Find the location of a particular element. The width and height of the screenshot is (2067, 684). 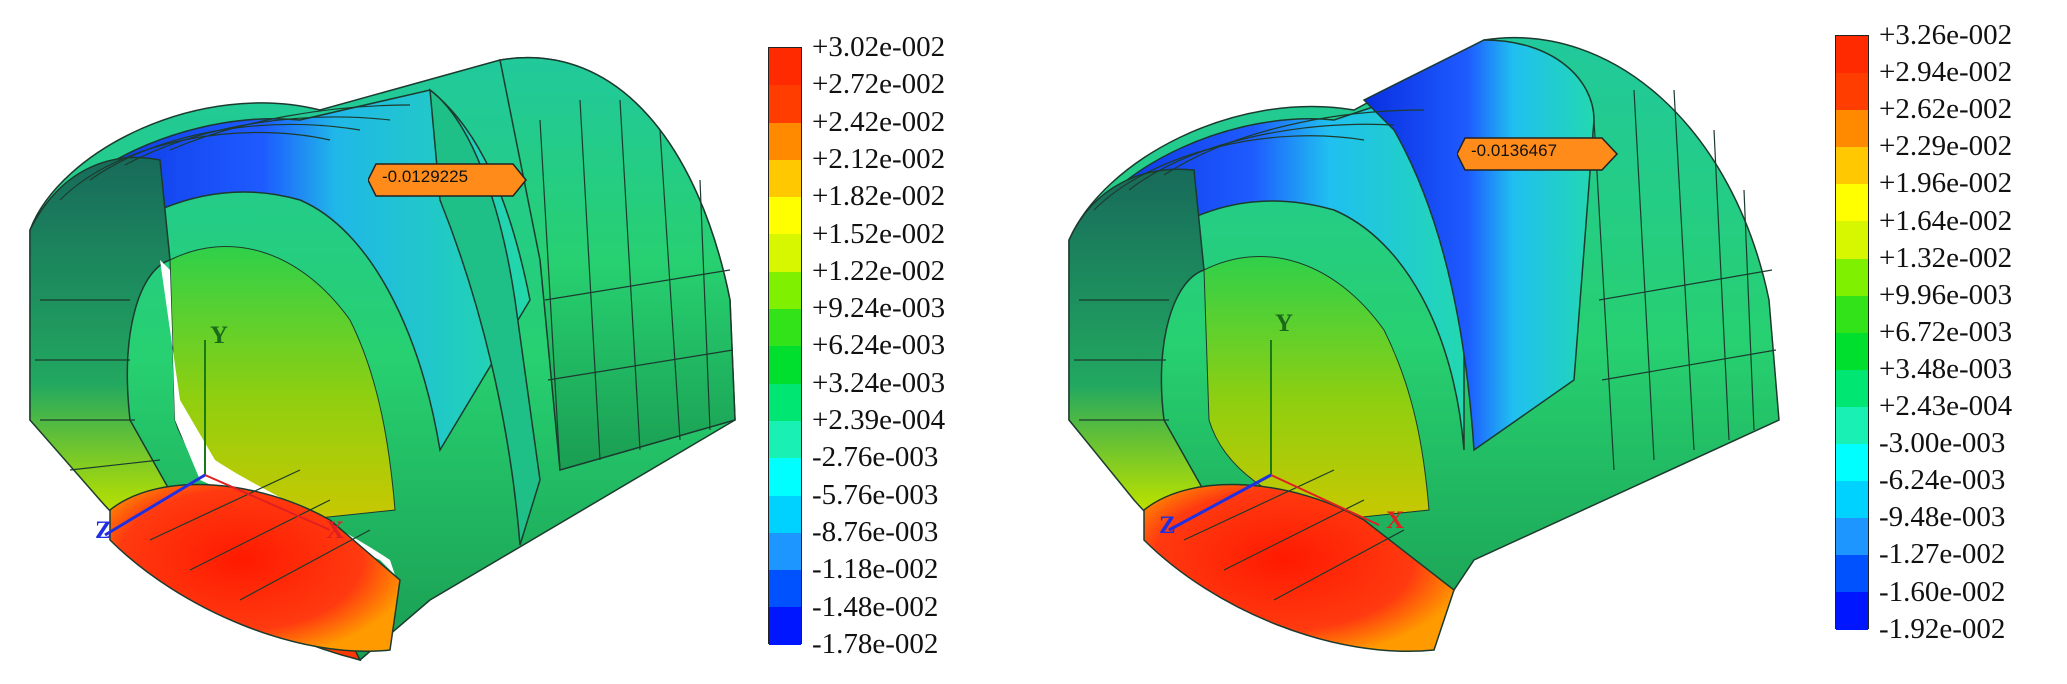

colorbar-tick-label: +1.32e-002 is located at coordinates (1946, 257).